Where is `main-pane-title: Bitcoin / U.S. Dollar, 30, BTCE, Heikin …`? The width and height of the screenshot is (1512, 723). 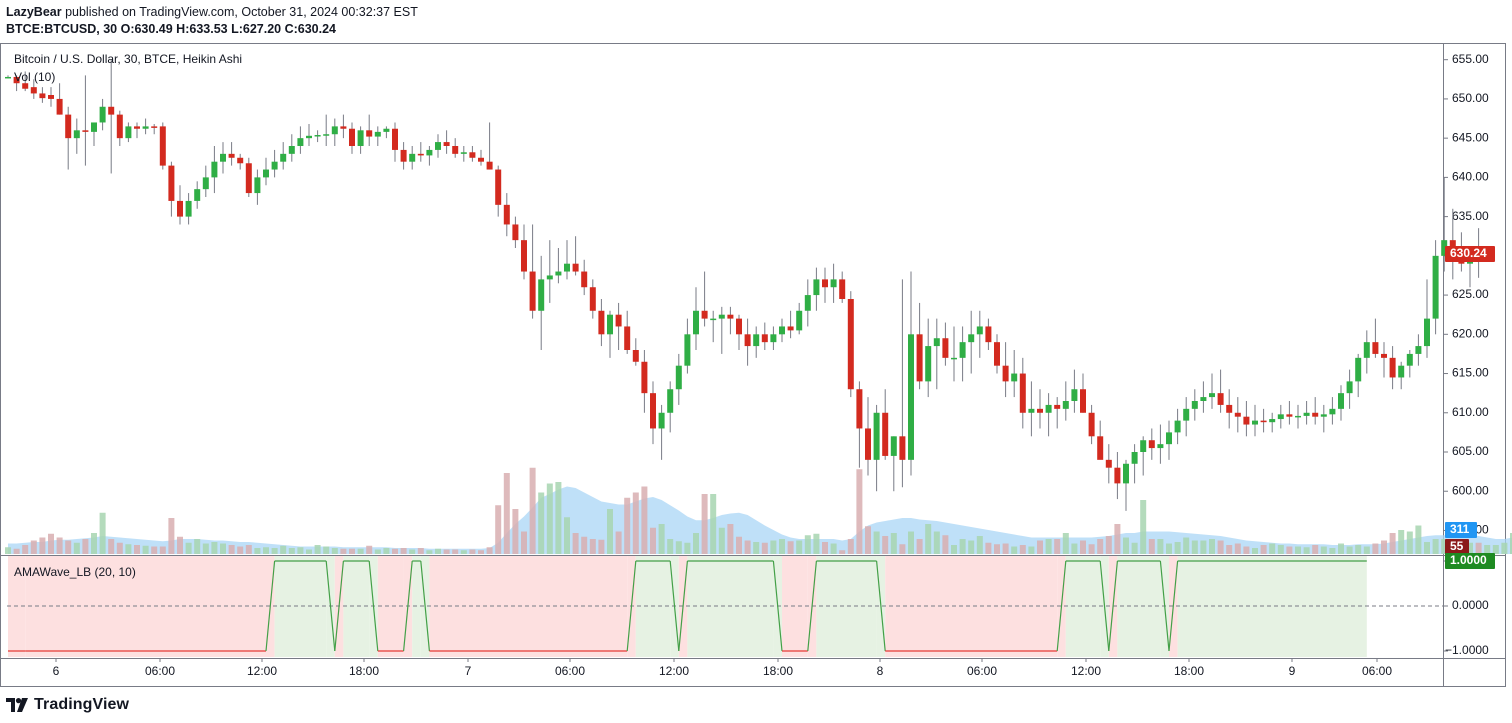 main-pane-title: Bitcoin / U.S. Dollar, 30, BTCE, Heikin … is located at coordinates (128, 59).